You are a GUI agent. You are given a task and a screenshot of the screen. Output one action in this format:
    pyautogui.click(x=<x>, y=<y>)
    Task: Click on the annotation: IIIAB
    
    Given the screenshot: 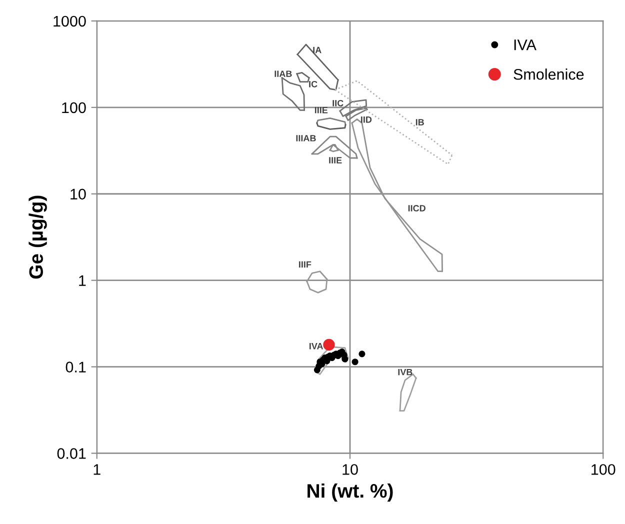 What is the action you would take?
    pyautogui.click(x=306, y=138)
    